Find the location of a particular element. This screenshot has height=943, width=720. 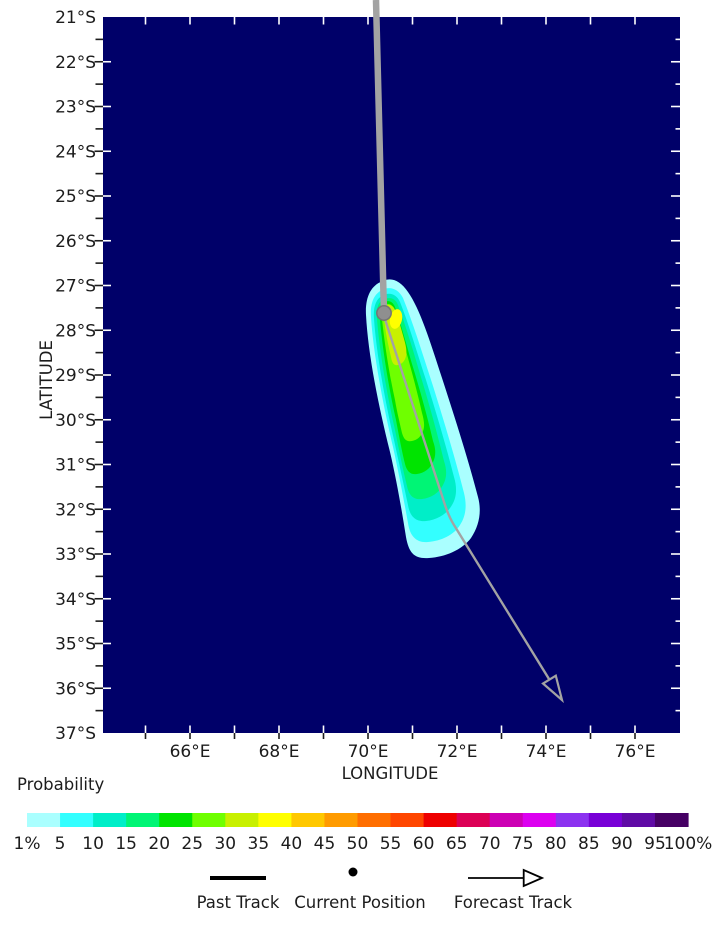

lon-tick-label: 70°E is located at coordinates (368, 752).